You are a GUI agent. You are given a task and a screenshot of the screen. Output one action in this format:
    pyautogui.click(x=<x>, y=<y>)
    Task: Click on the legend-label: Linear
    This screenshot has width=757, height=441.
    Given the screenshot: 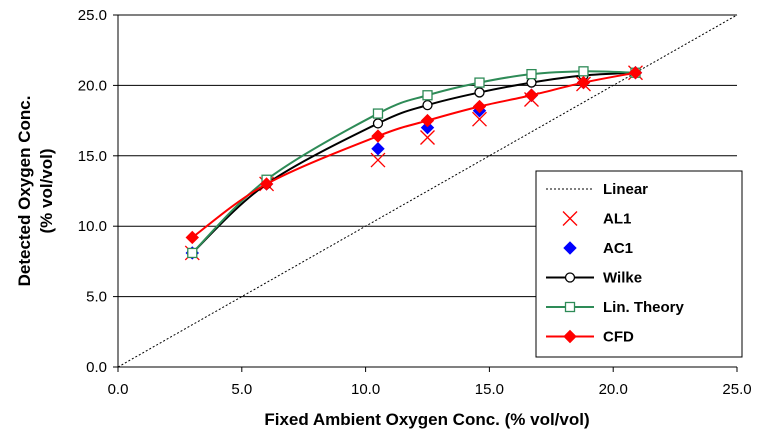 What is the action you would take?
    pyautogui.click(x=625, y=189)
    